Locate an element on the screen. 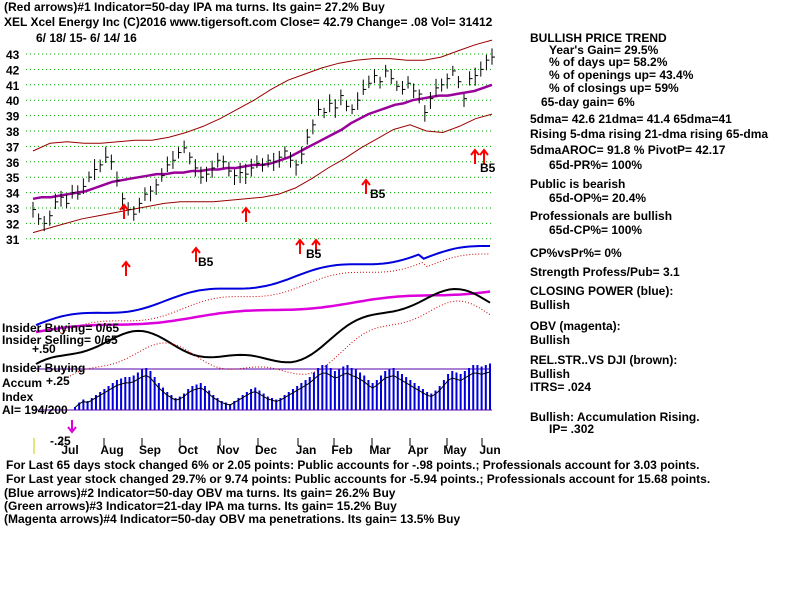 The image size is (800, 600). professionals-bullish: Professionals are bullish is located at coordinates (601, 216).